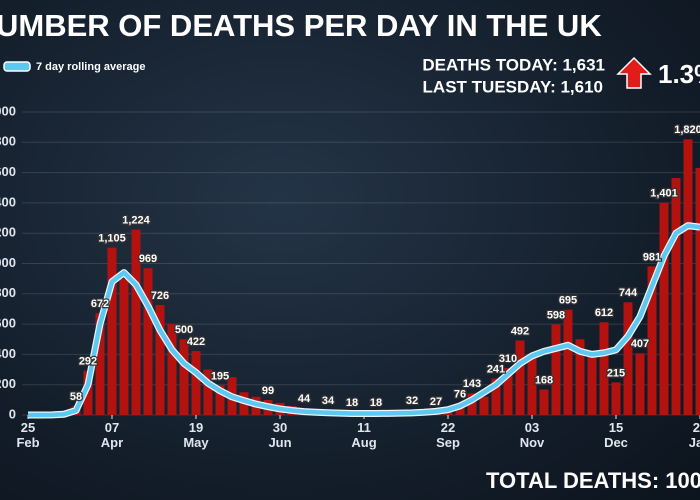 This screenshot has width=700, height=500. What do you see at coordinates (532, 435) in the screenshot?
I see `x-tick-label: 03 Nov` at bounding box center [532, 435].